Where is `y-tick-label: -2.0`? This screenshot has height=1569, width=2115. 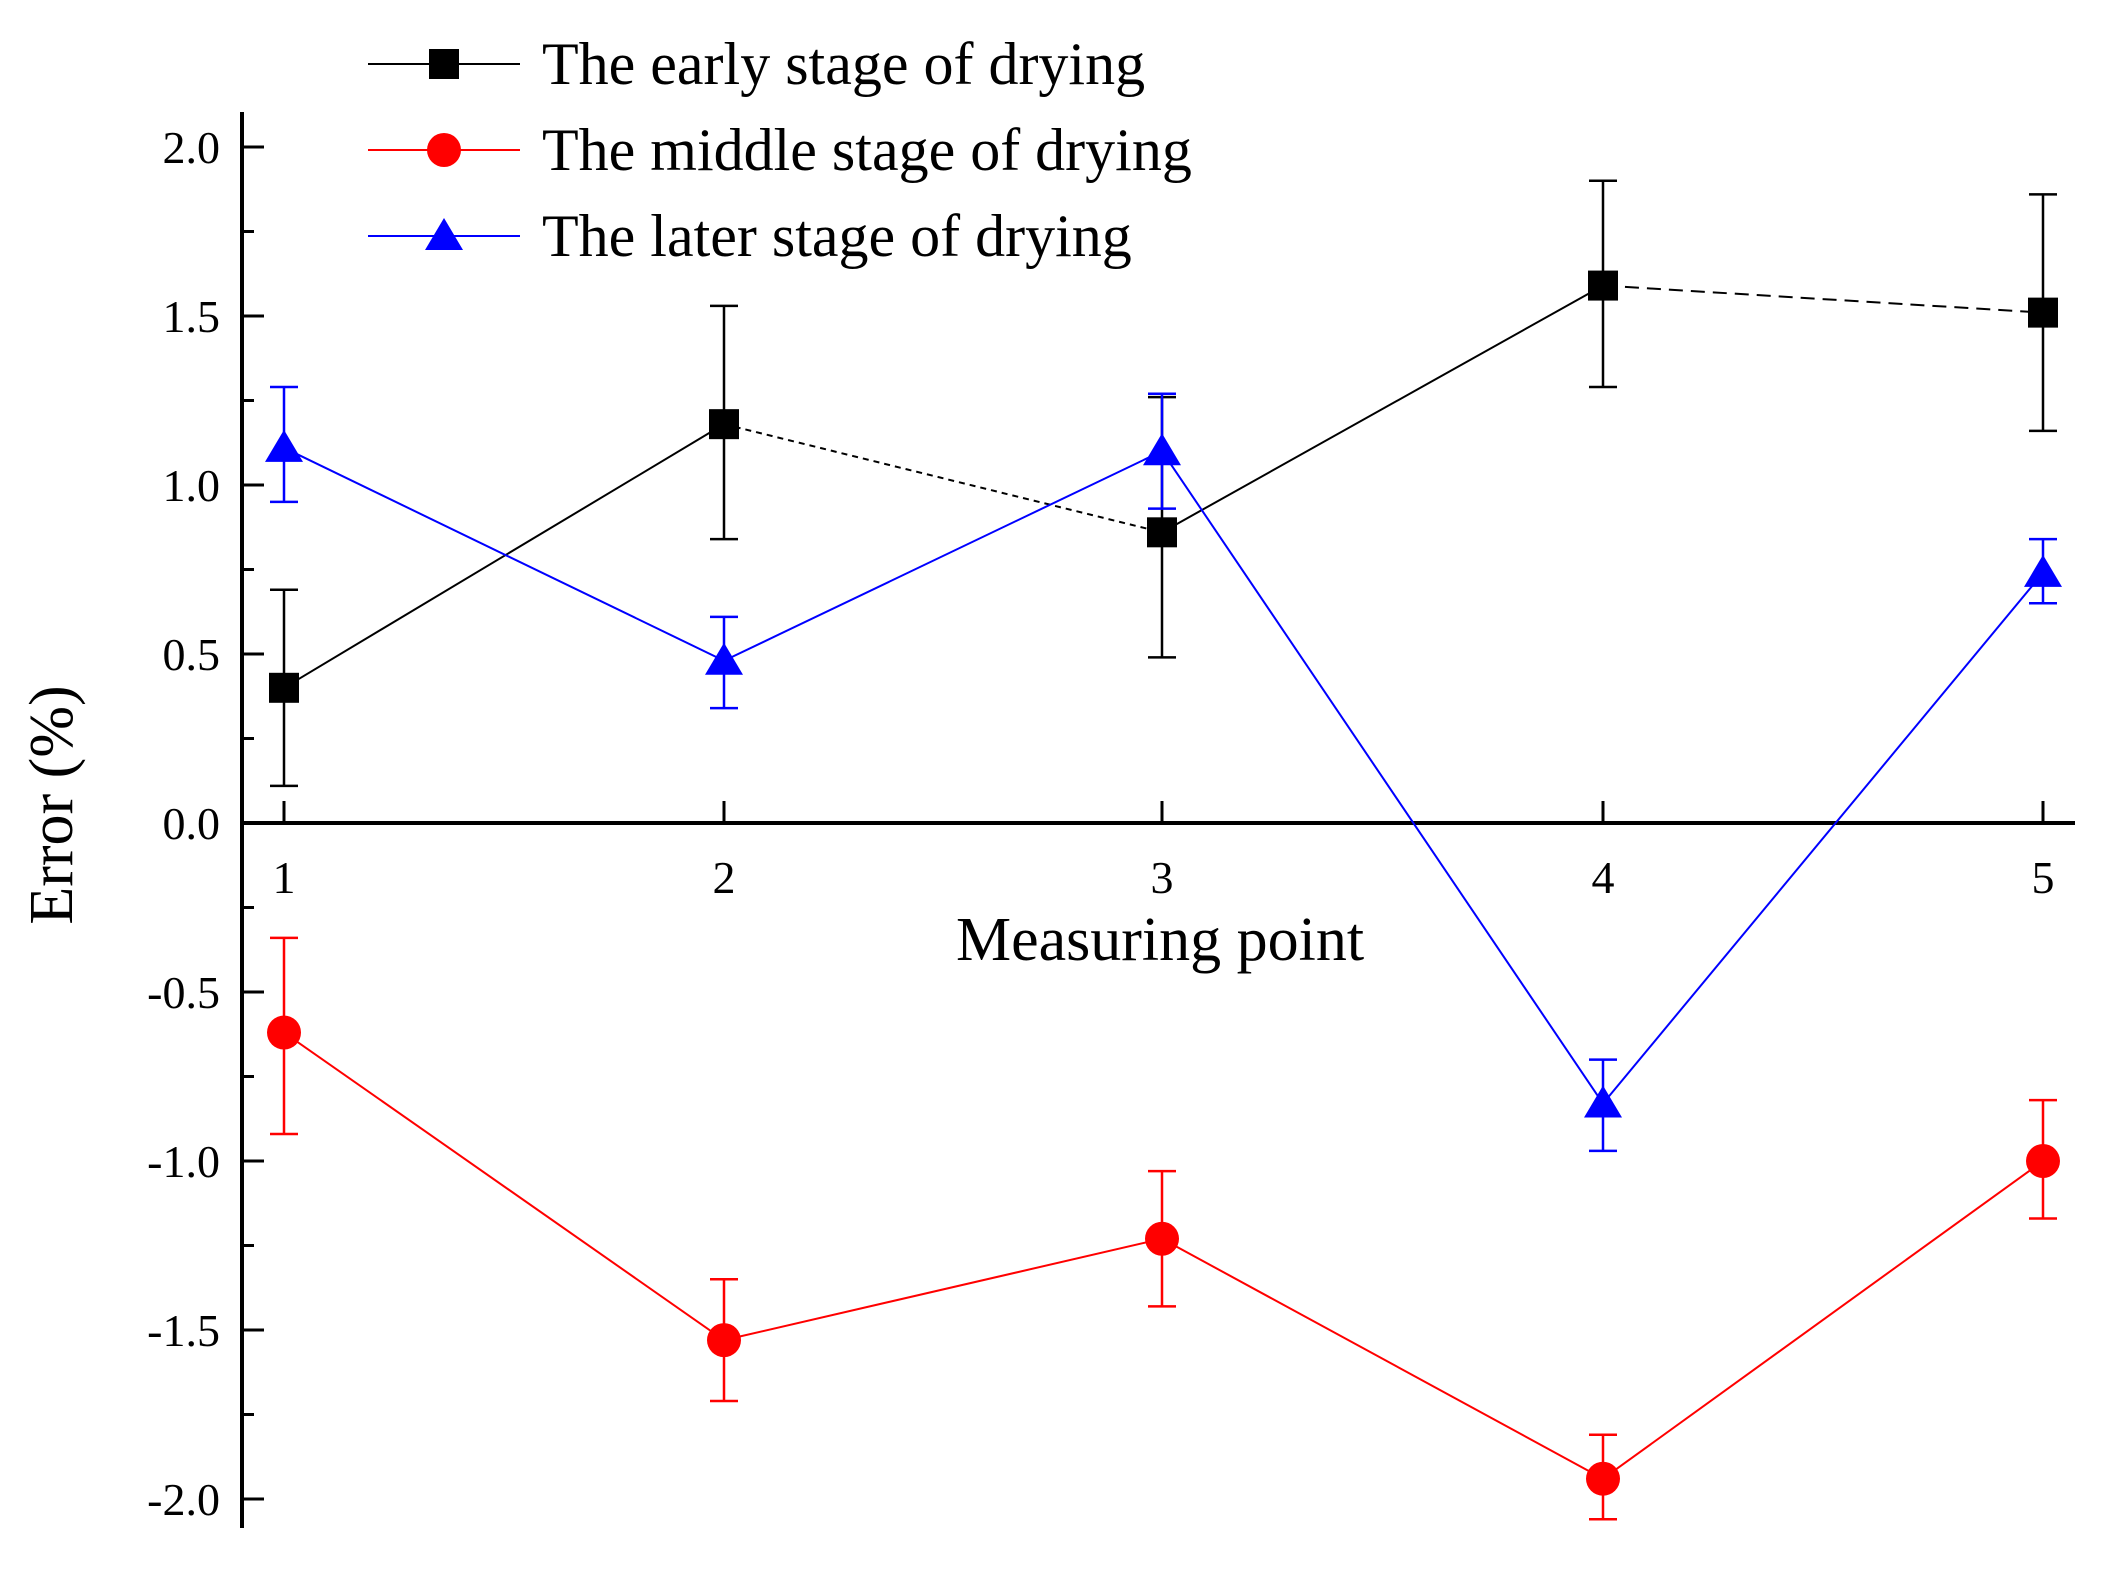
y-tick-label: -2.0 is located at coordinates (183, 1499).